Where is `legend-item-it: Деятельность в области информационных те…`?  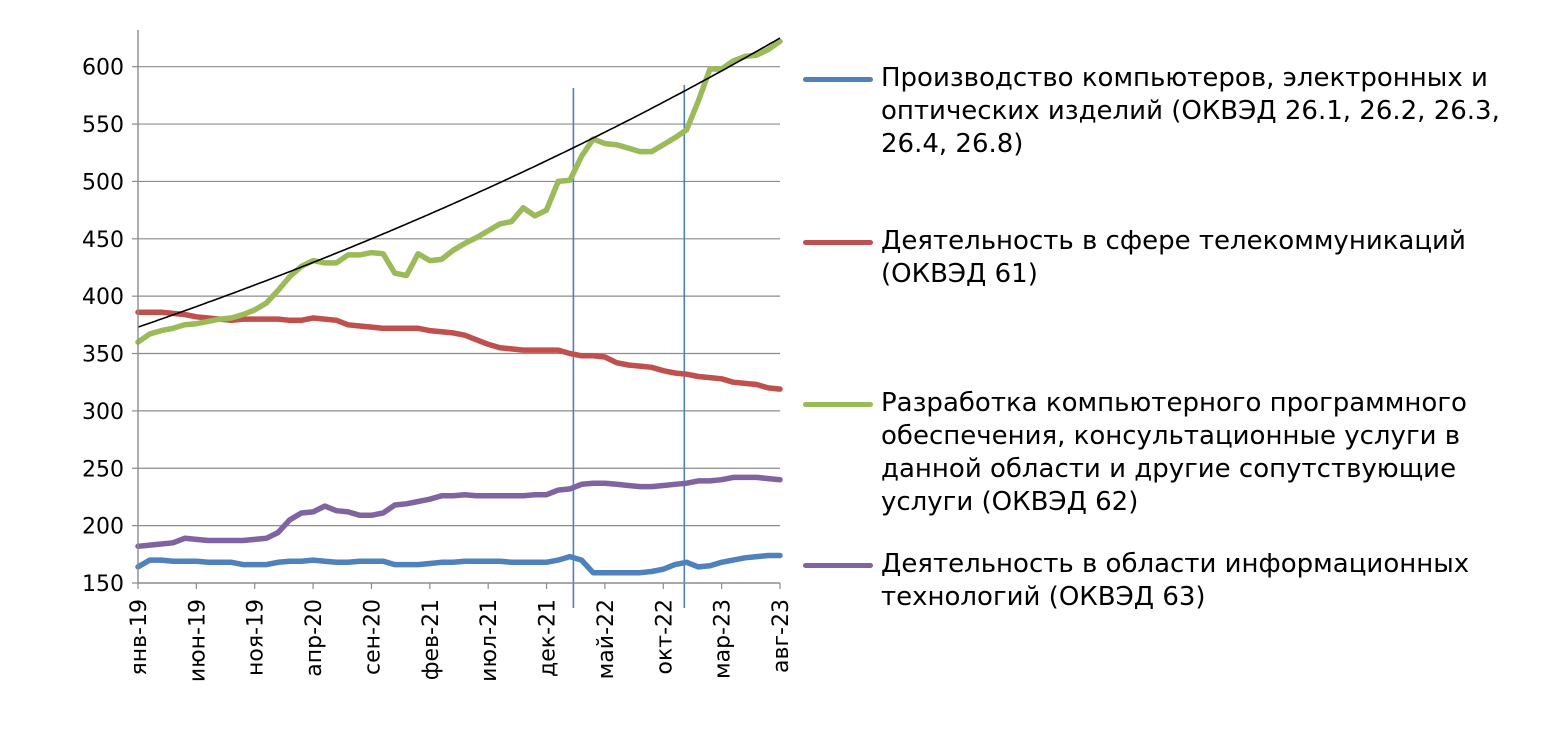
legend-item-it: Деятельность в области информационных те… is located at coordinates (1162, 581).